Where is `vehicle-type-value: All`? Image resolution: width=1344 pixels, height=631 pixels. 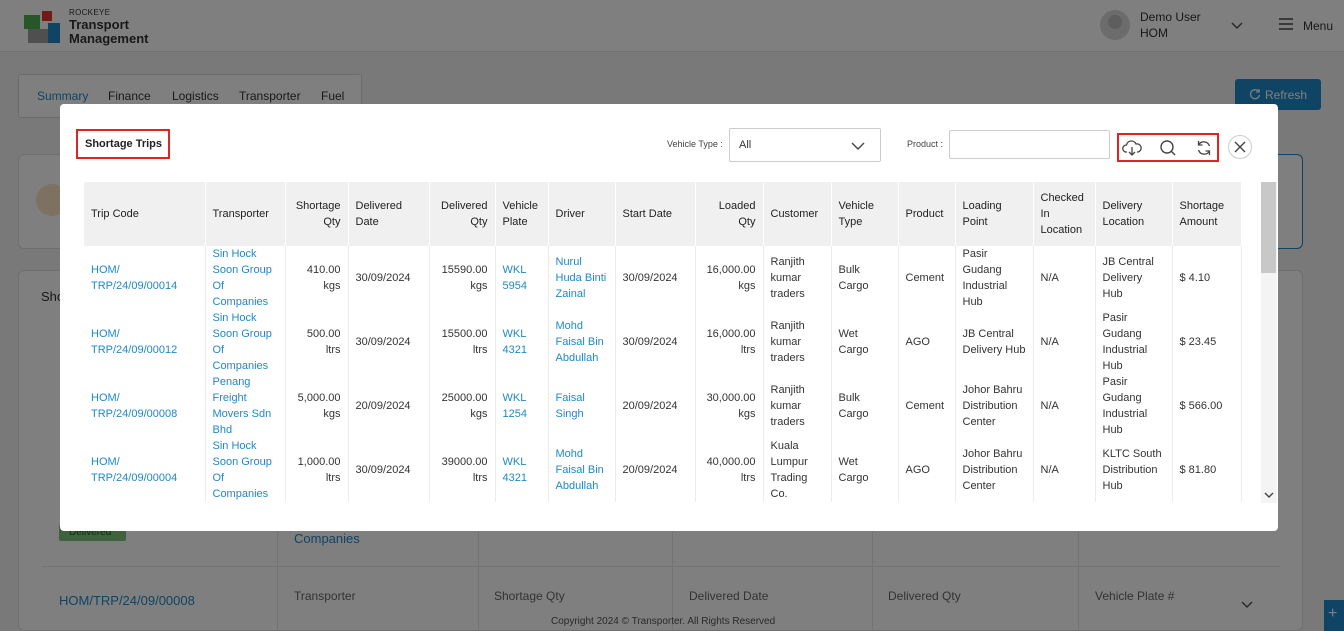 vehicle-type-value: All is located at coordinates (745, 145).